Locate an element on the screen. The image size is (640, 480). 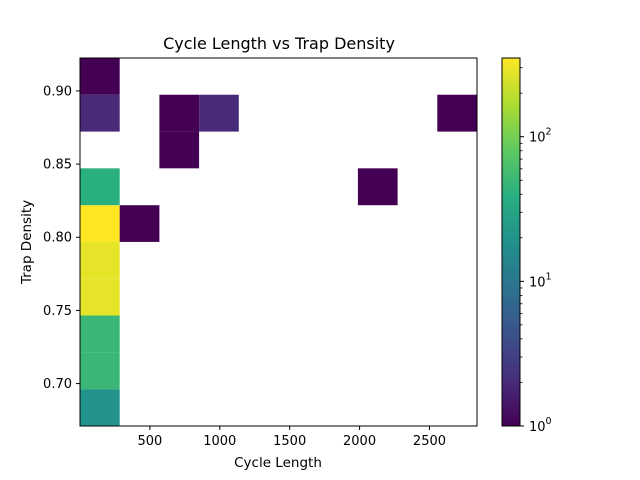
colorbar-tick-label: 10⁰ is located at coordinates (540, 425).